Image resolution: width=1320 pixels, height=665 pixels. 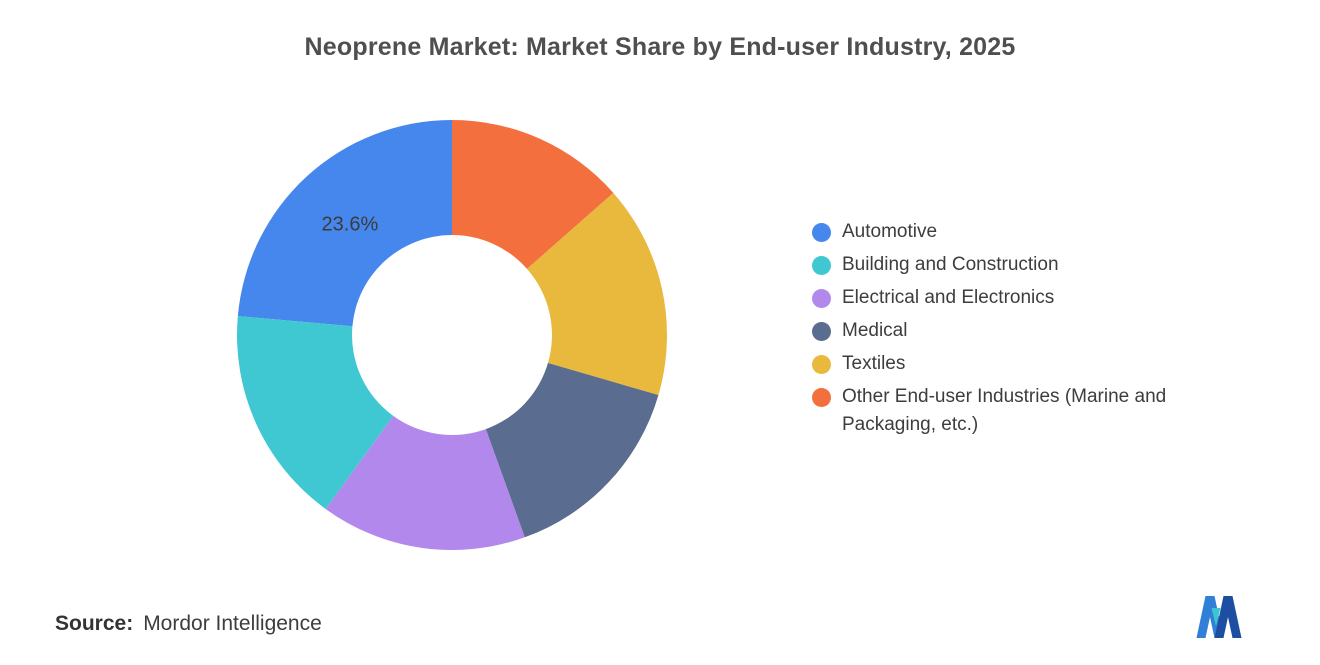 I want to click on source-label: Source:, so click(x=94, y=623).